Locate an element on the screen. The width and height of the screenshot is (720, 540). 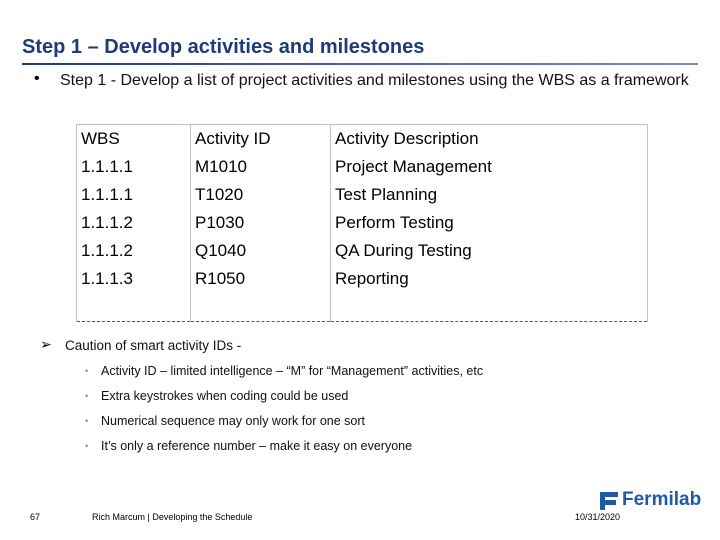
table-cell: Reporting is located at coordinates (489, 279).